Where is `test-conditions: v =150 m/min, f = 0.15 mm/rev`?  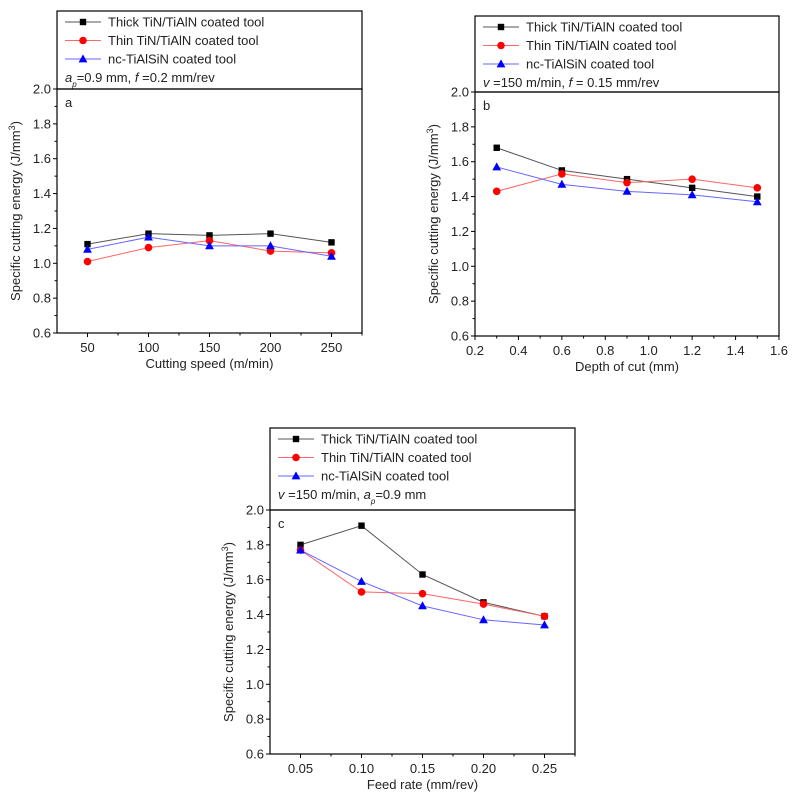
test-conditions: v =150 m/min, f = 0.15 mm/rev is located at coordinates (571, 82).